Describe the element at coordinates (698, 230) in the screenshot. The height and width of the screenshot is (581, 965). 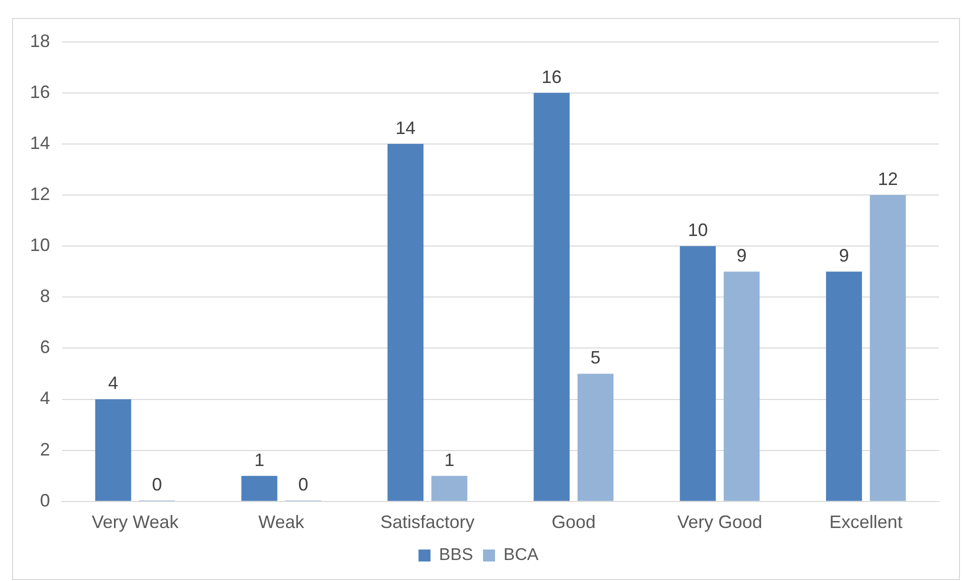
I see `data-label: 10` at that location.